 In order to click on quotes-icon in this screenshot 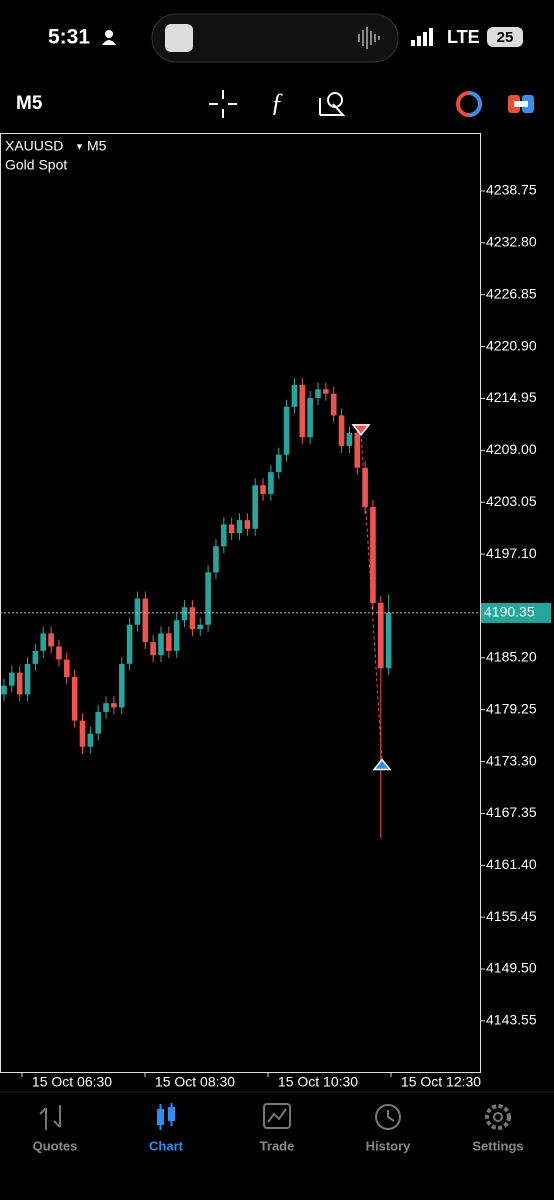, I will do `click(50, 1117)`.